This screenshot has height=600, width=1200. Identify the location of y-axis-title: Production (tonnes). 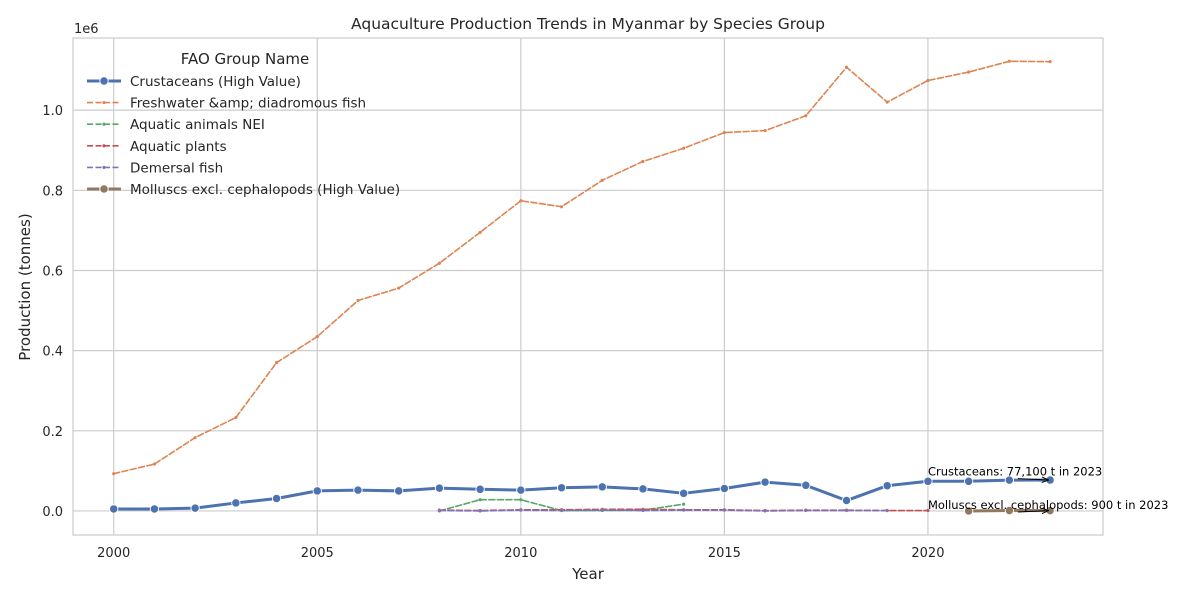
(25, 286).